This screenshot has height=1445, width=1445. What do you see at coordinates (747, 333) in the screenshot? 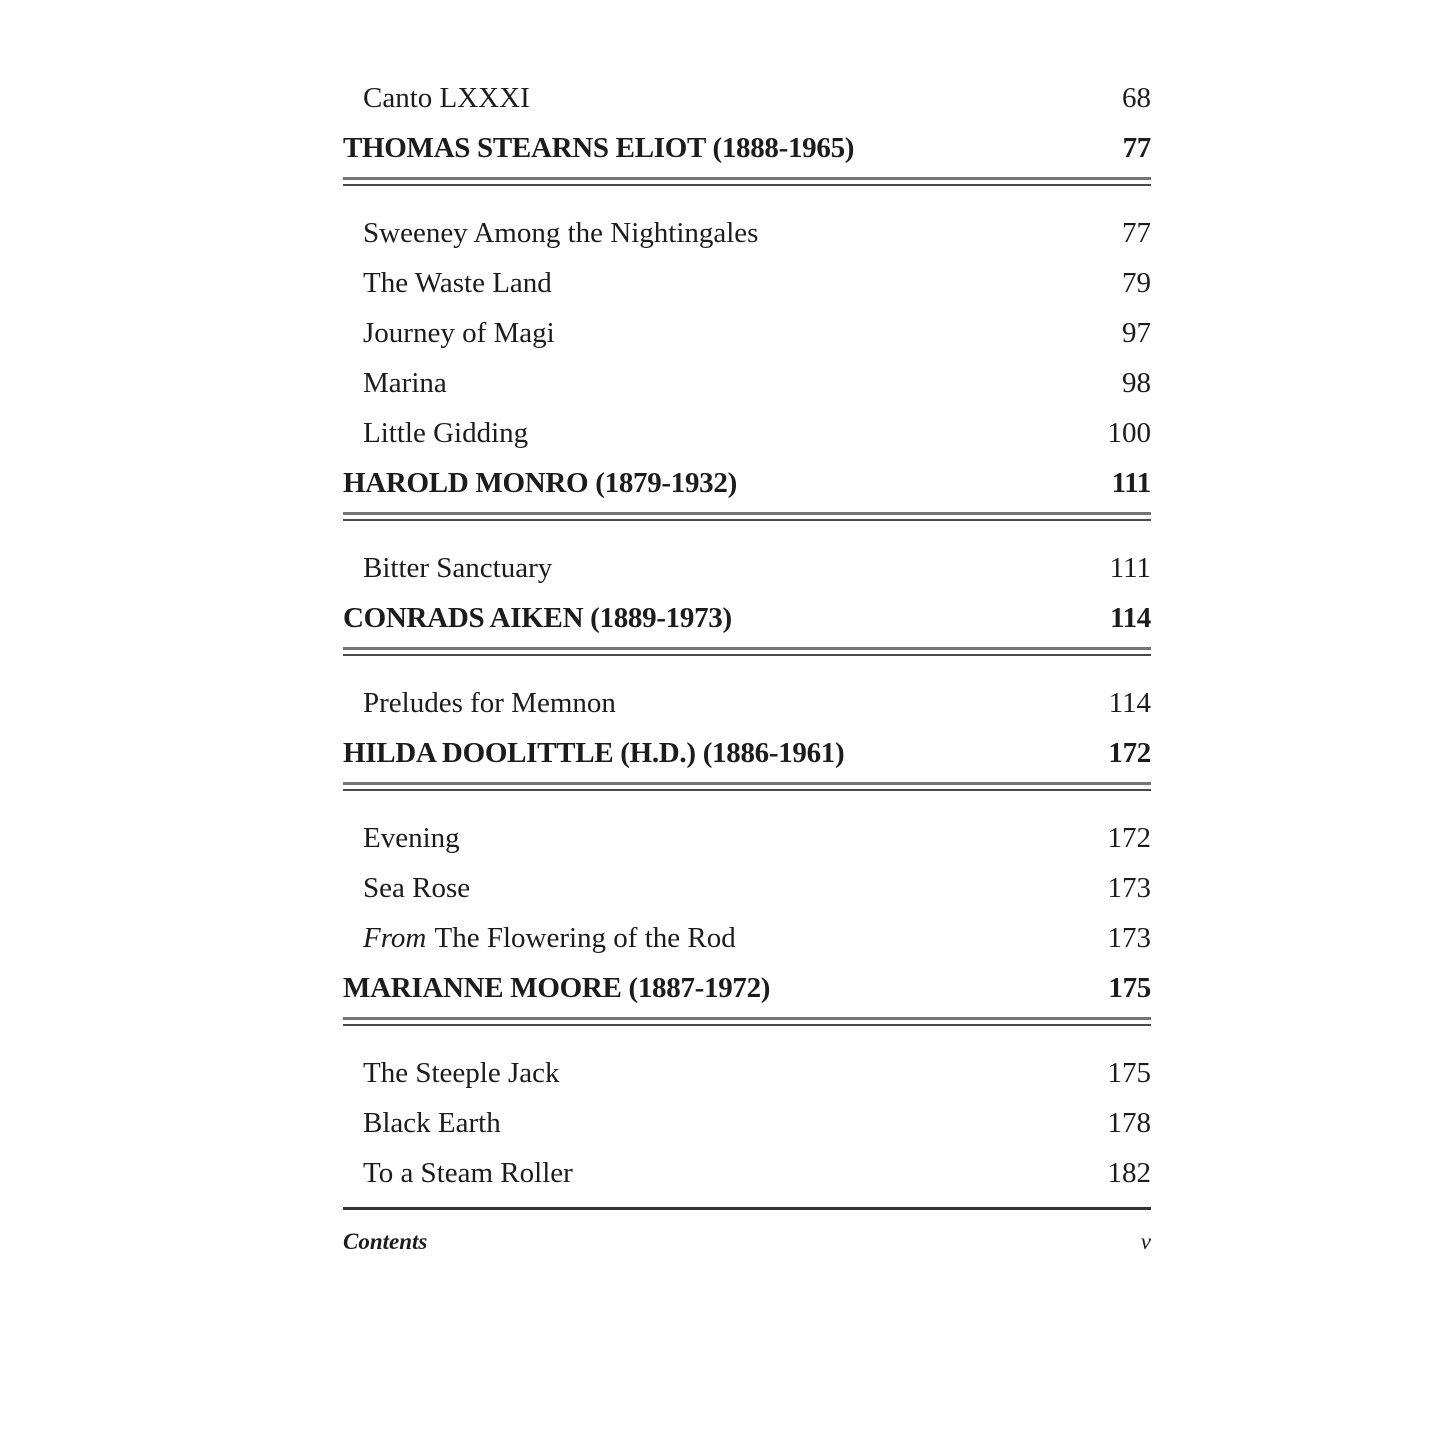
I see `toc-entry-row: Journey of Magi 97` at bounding box center [747, 333].